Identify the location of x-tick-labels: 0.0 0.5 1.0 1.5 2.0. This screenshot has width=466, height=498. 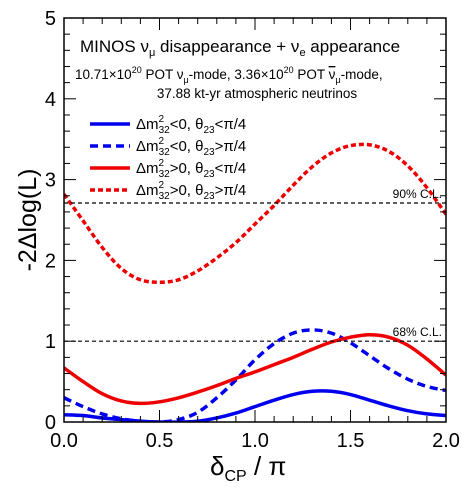
(255, 441).